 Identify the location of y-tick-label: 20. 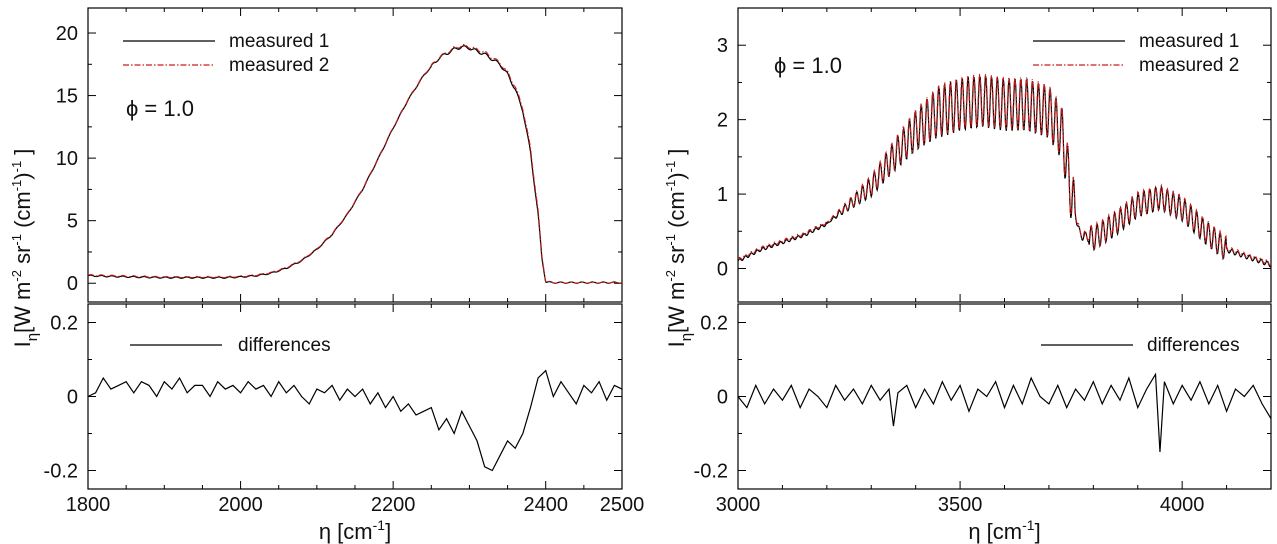
(67, 34).